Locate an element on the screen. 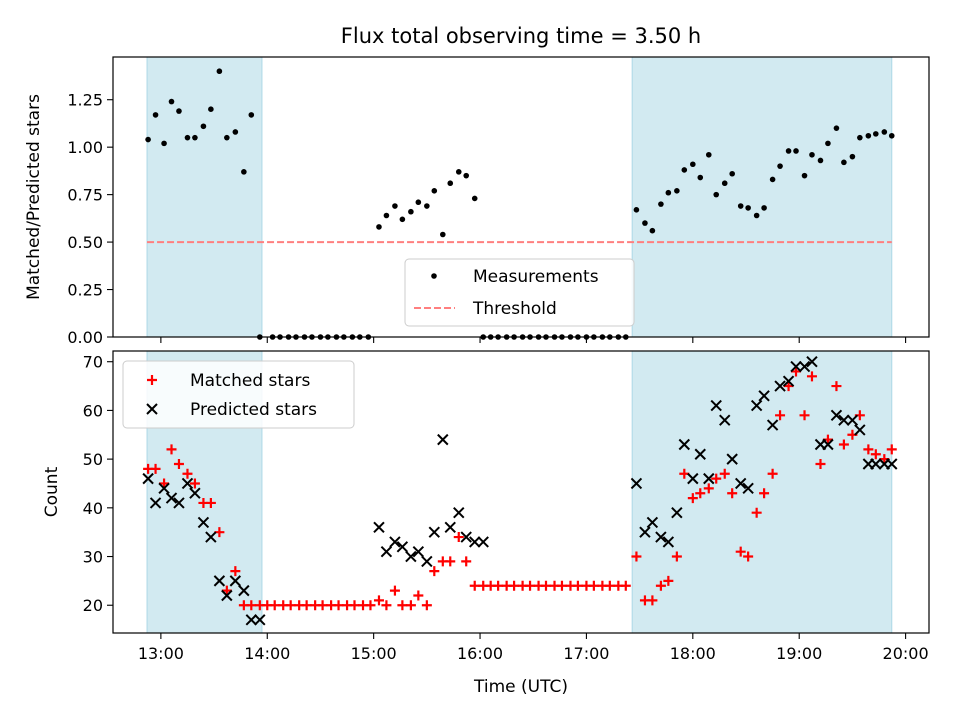  y-axis-label: Matched/Predicted stars is located at coordinates (34, 197).